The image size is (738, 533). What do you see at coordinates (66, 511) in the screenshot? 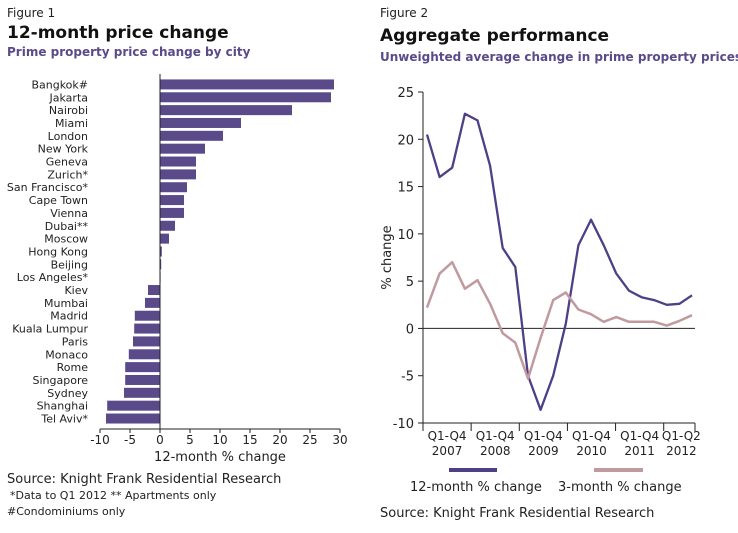
I see `fig1-note-2: #Condominiums only` at bounding box center [66, 511].